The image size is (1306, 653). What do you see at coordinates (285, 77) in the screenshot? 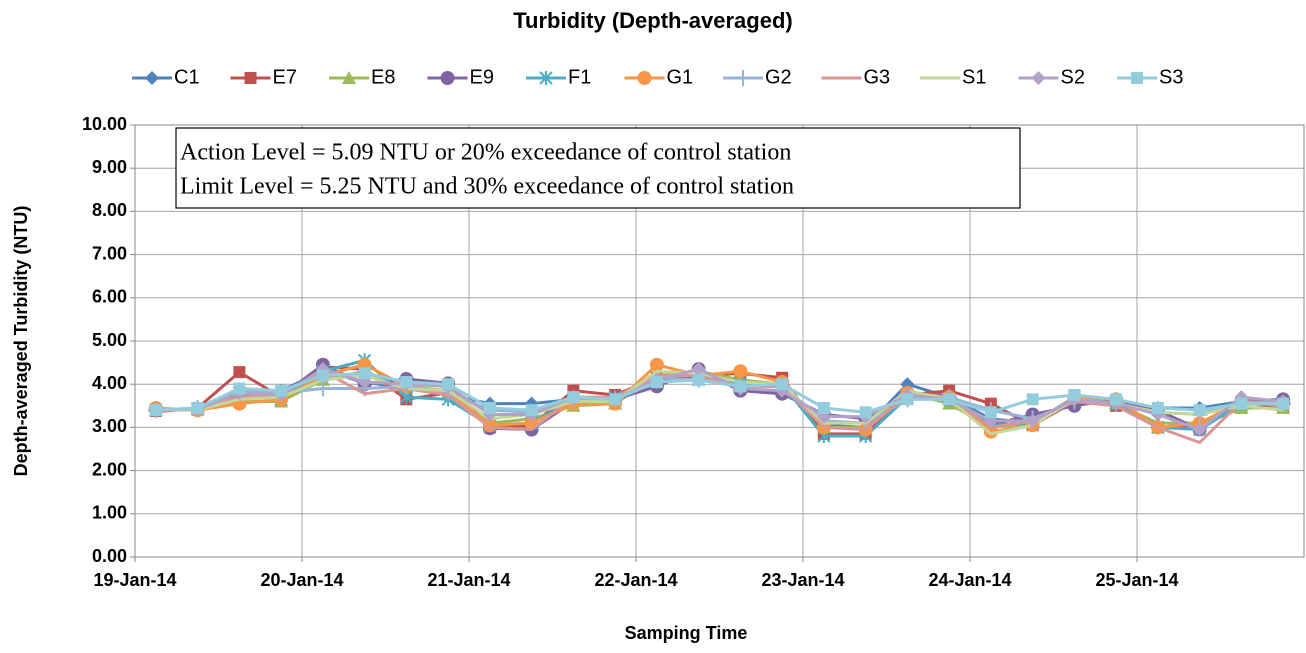
I see `legend-label: E7` at bounding box center [285, 77].